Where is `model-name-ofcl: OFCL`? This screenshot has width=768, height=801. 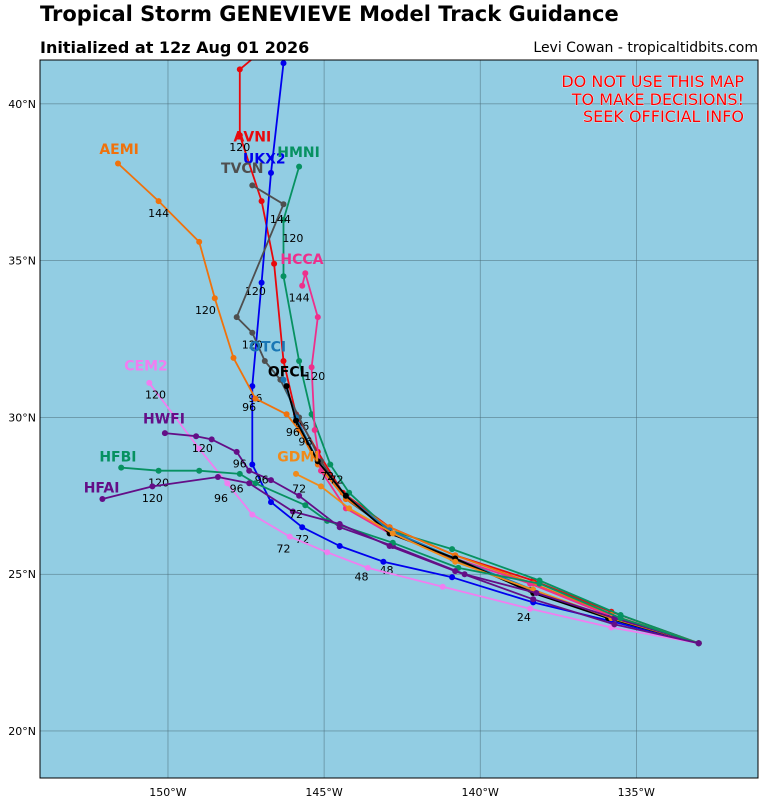 model-name-ofcl: OFCL is located at coordinates (288, 373).